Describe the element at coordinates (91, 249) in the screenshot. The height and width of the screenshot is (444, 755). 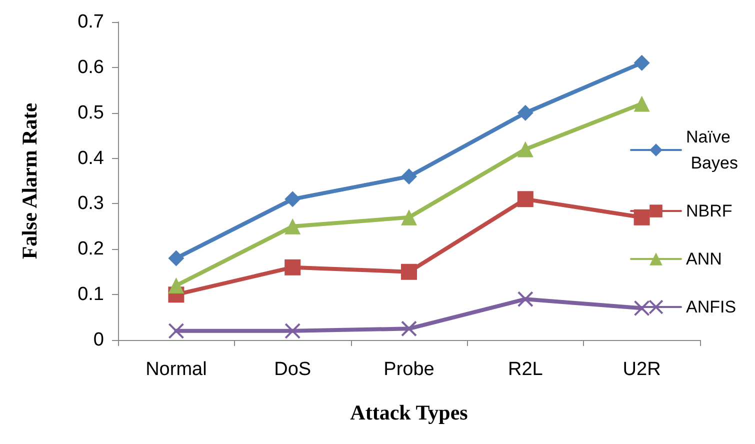
I see `y-tick-label: 0.2` at that location.